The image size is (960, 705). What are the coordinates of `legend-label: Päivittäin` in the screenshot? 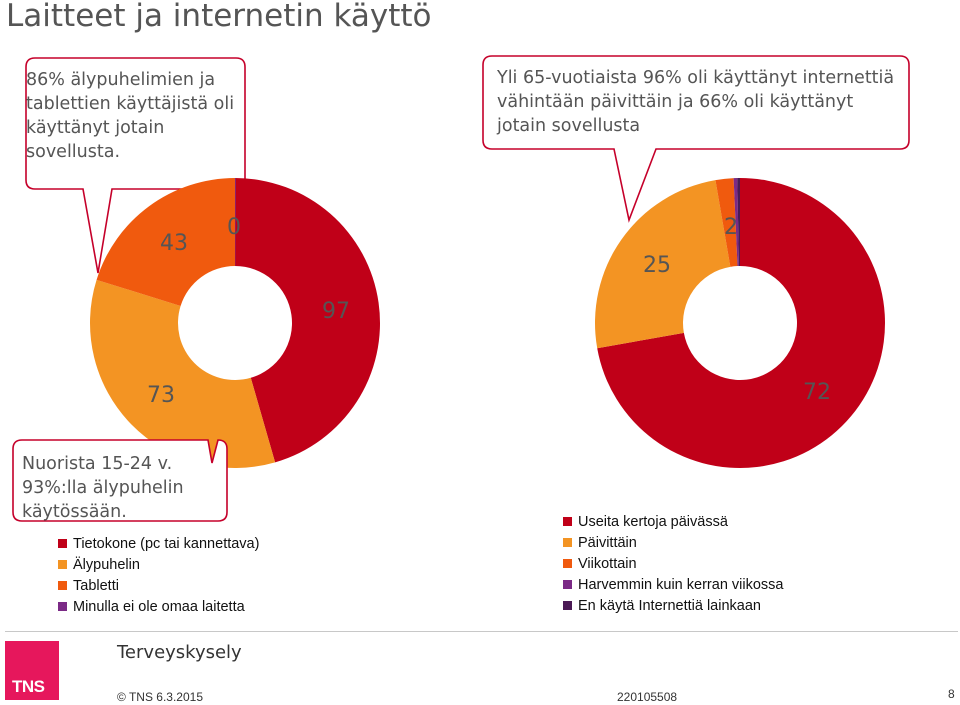 It's located at (607, 542).